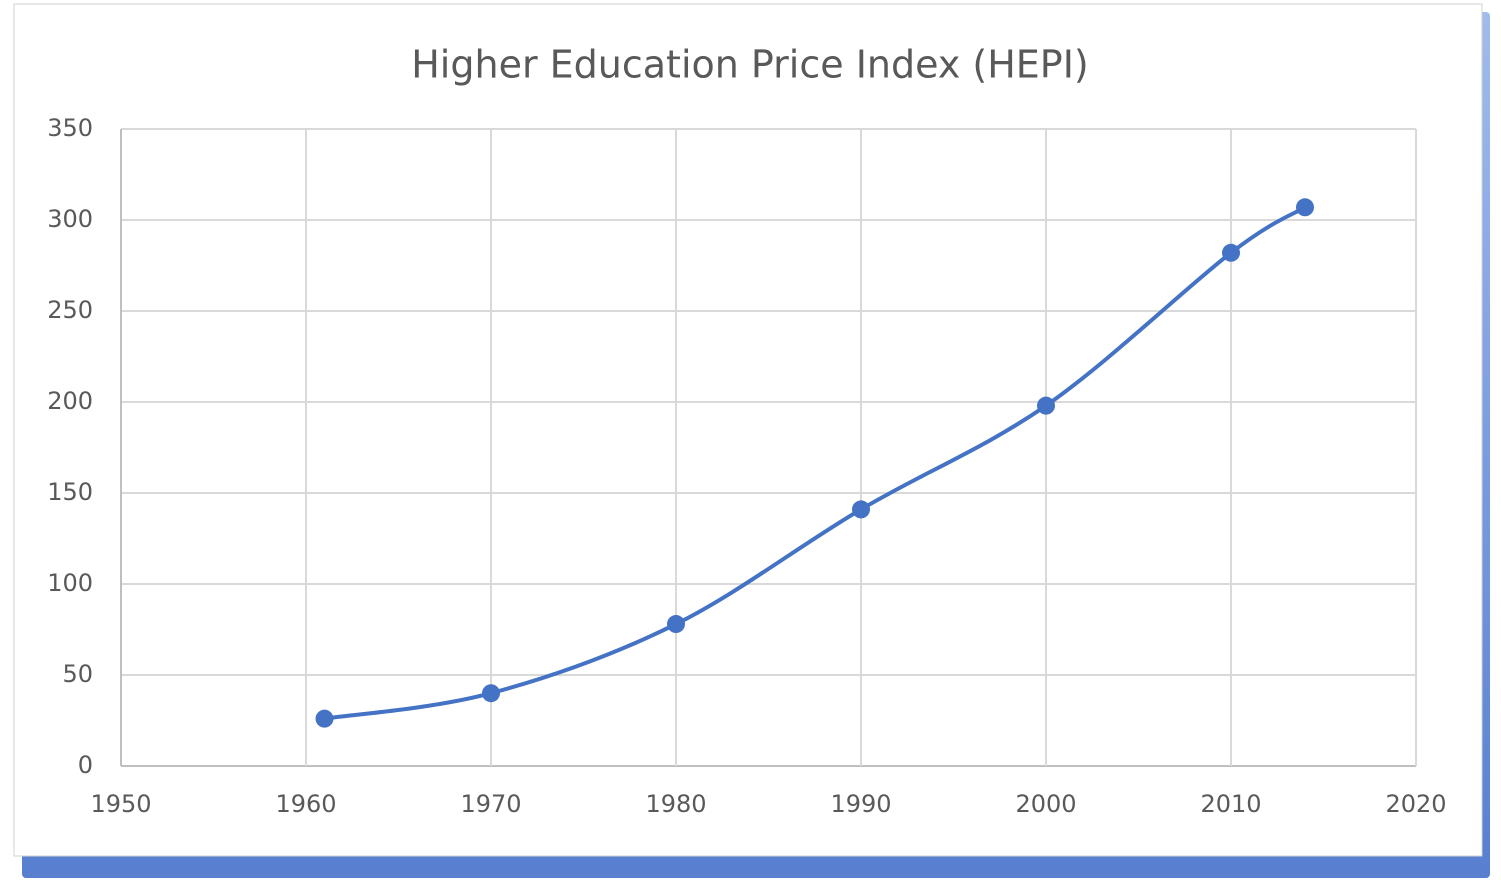  Describe the element at coordinates (70, 583) in the screenshot. I see `y-tick-label: 100` at that location.